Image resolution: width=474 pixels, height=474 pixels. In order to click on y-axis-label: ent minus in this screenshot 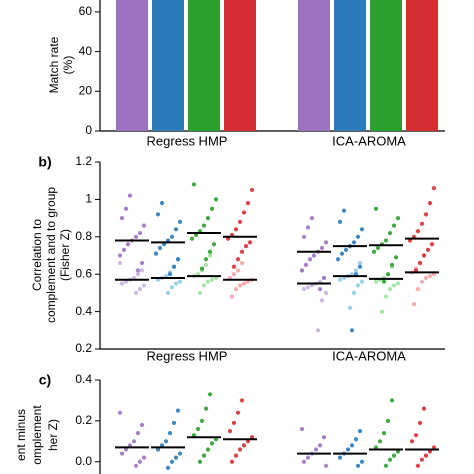, I will do `click(21, 435)`.